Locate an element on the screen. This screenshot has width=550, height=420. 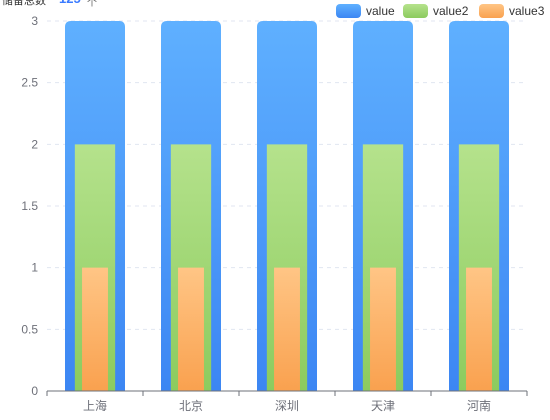
x-tick-label: 深圳 is located at coordinates (287, 406).